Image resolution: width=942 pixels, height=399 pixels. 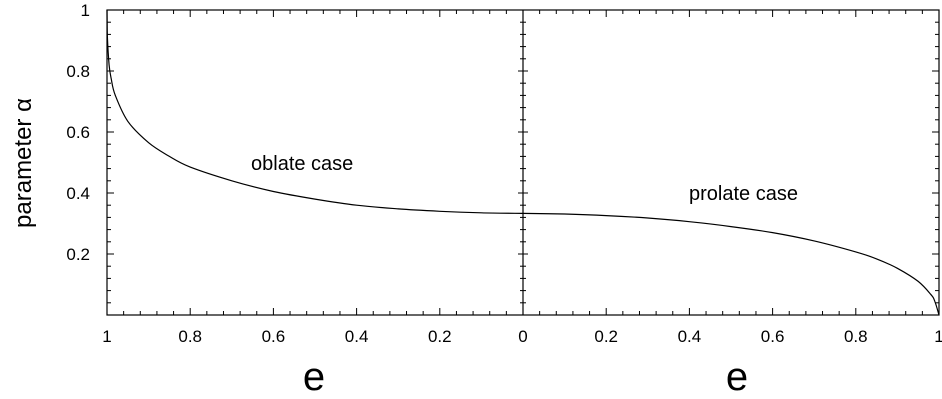 I want to click on y-axis-title: parameter α, so click(x=23, y=163).